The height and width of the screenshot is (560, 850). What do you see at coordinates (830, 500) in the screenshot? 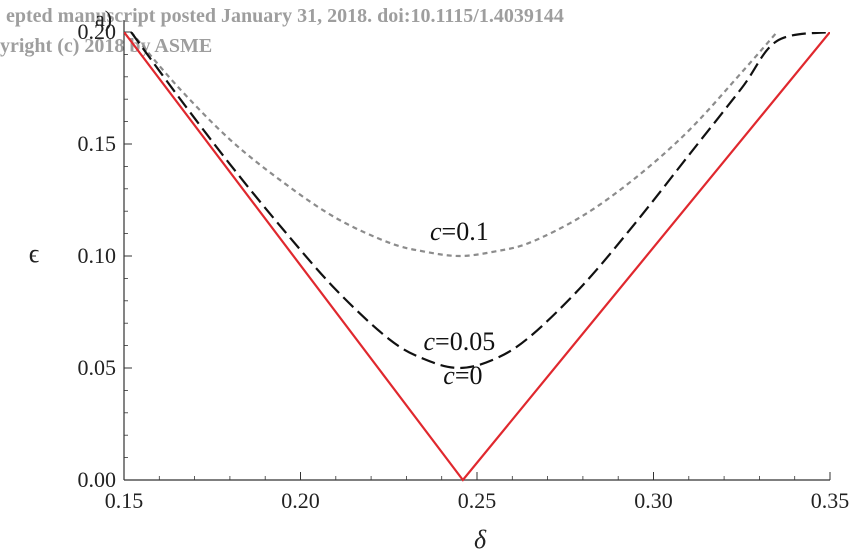
I see `x-tick-label: 0.35` at bounding box center [830, 500].